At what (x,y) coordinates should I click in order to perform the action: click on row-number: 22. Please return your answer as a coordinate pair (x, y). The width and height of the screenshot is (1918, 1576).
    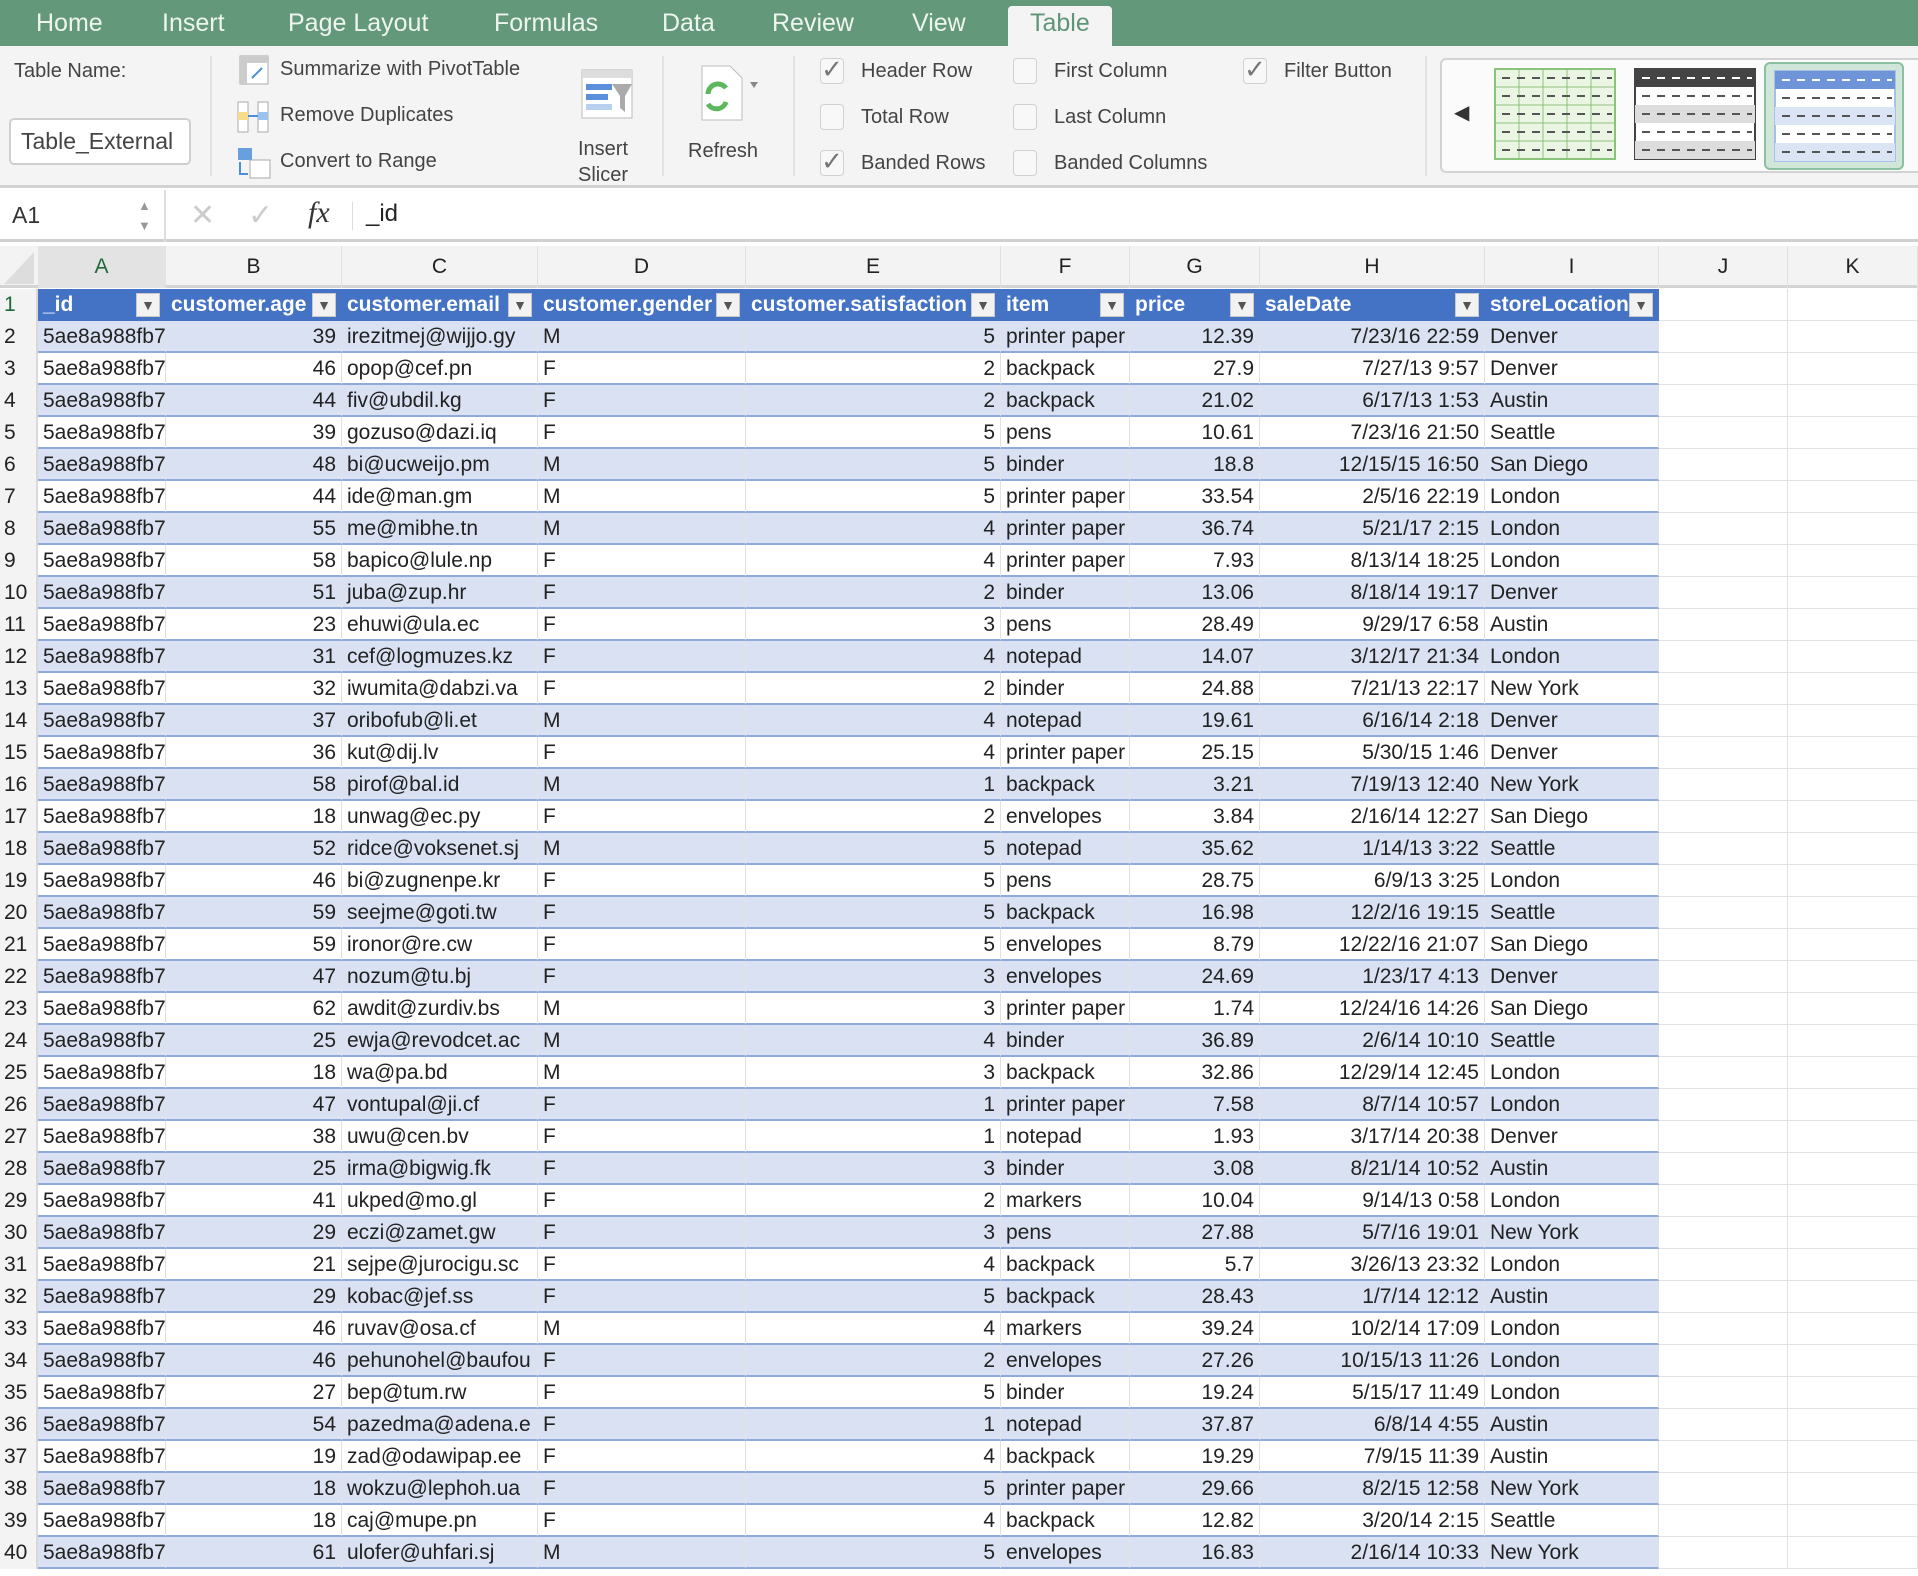
    Looking at the image, I should click on (19, 977).